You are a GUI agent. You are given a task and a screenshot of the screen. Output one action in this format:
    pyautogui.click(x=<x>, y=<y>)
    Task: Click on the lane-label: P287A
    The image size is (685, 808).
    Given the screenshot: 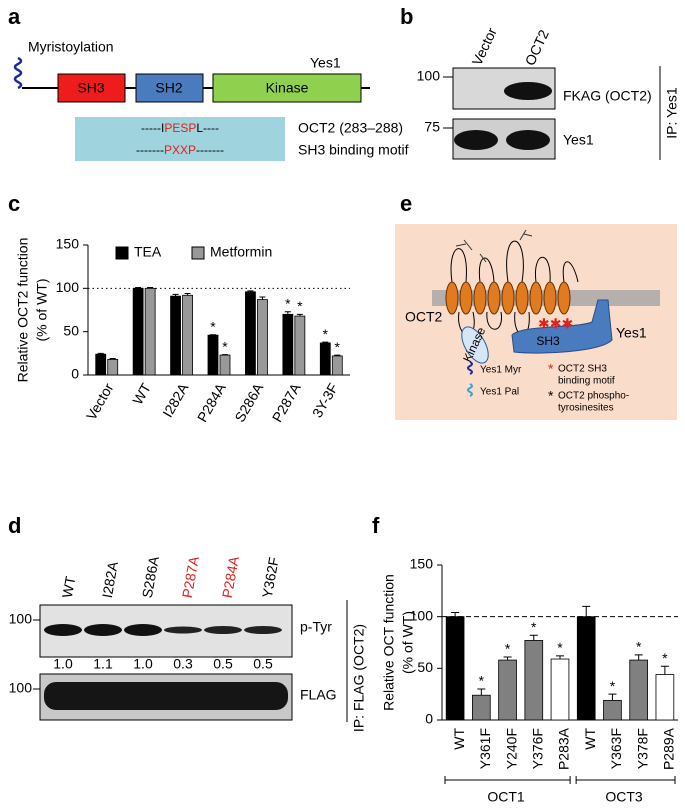 What is the action you would take?
    pyautogui.click(x=190, y=576)
    